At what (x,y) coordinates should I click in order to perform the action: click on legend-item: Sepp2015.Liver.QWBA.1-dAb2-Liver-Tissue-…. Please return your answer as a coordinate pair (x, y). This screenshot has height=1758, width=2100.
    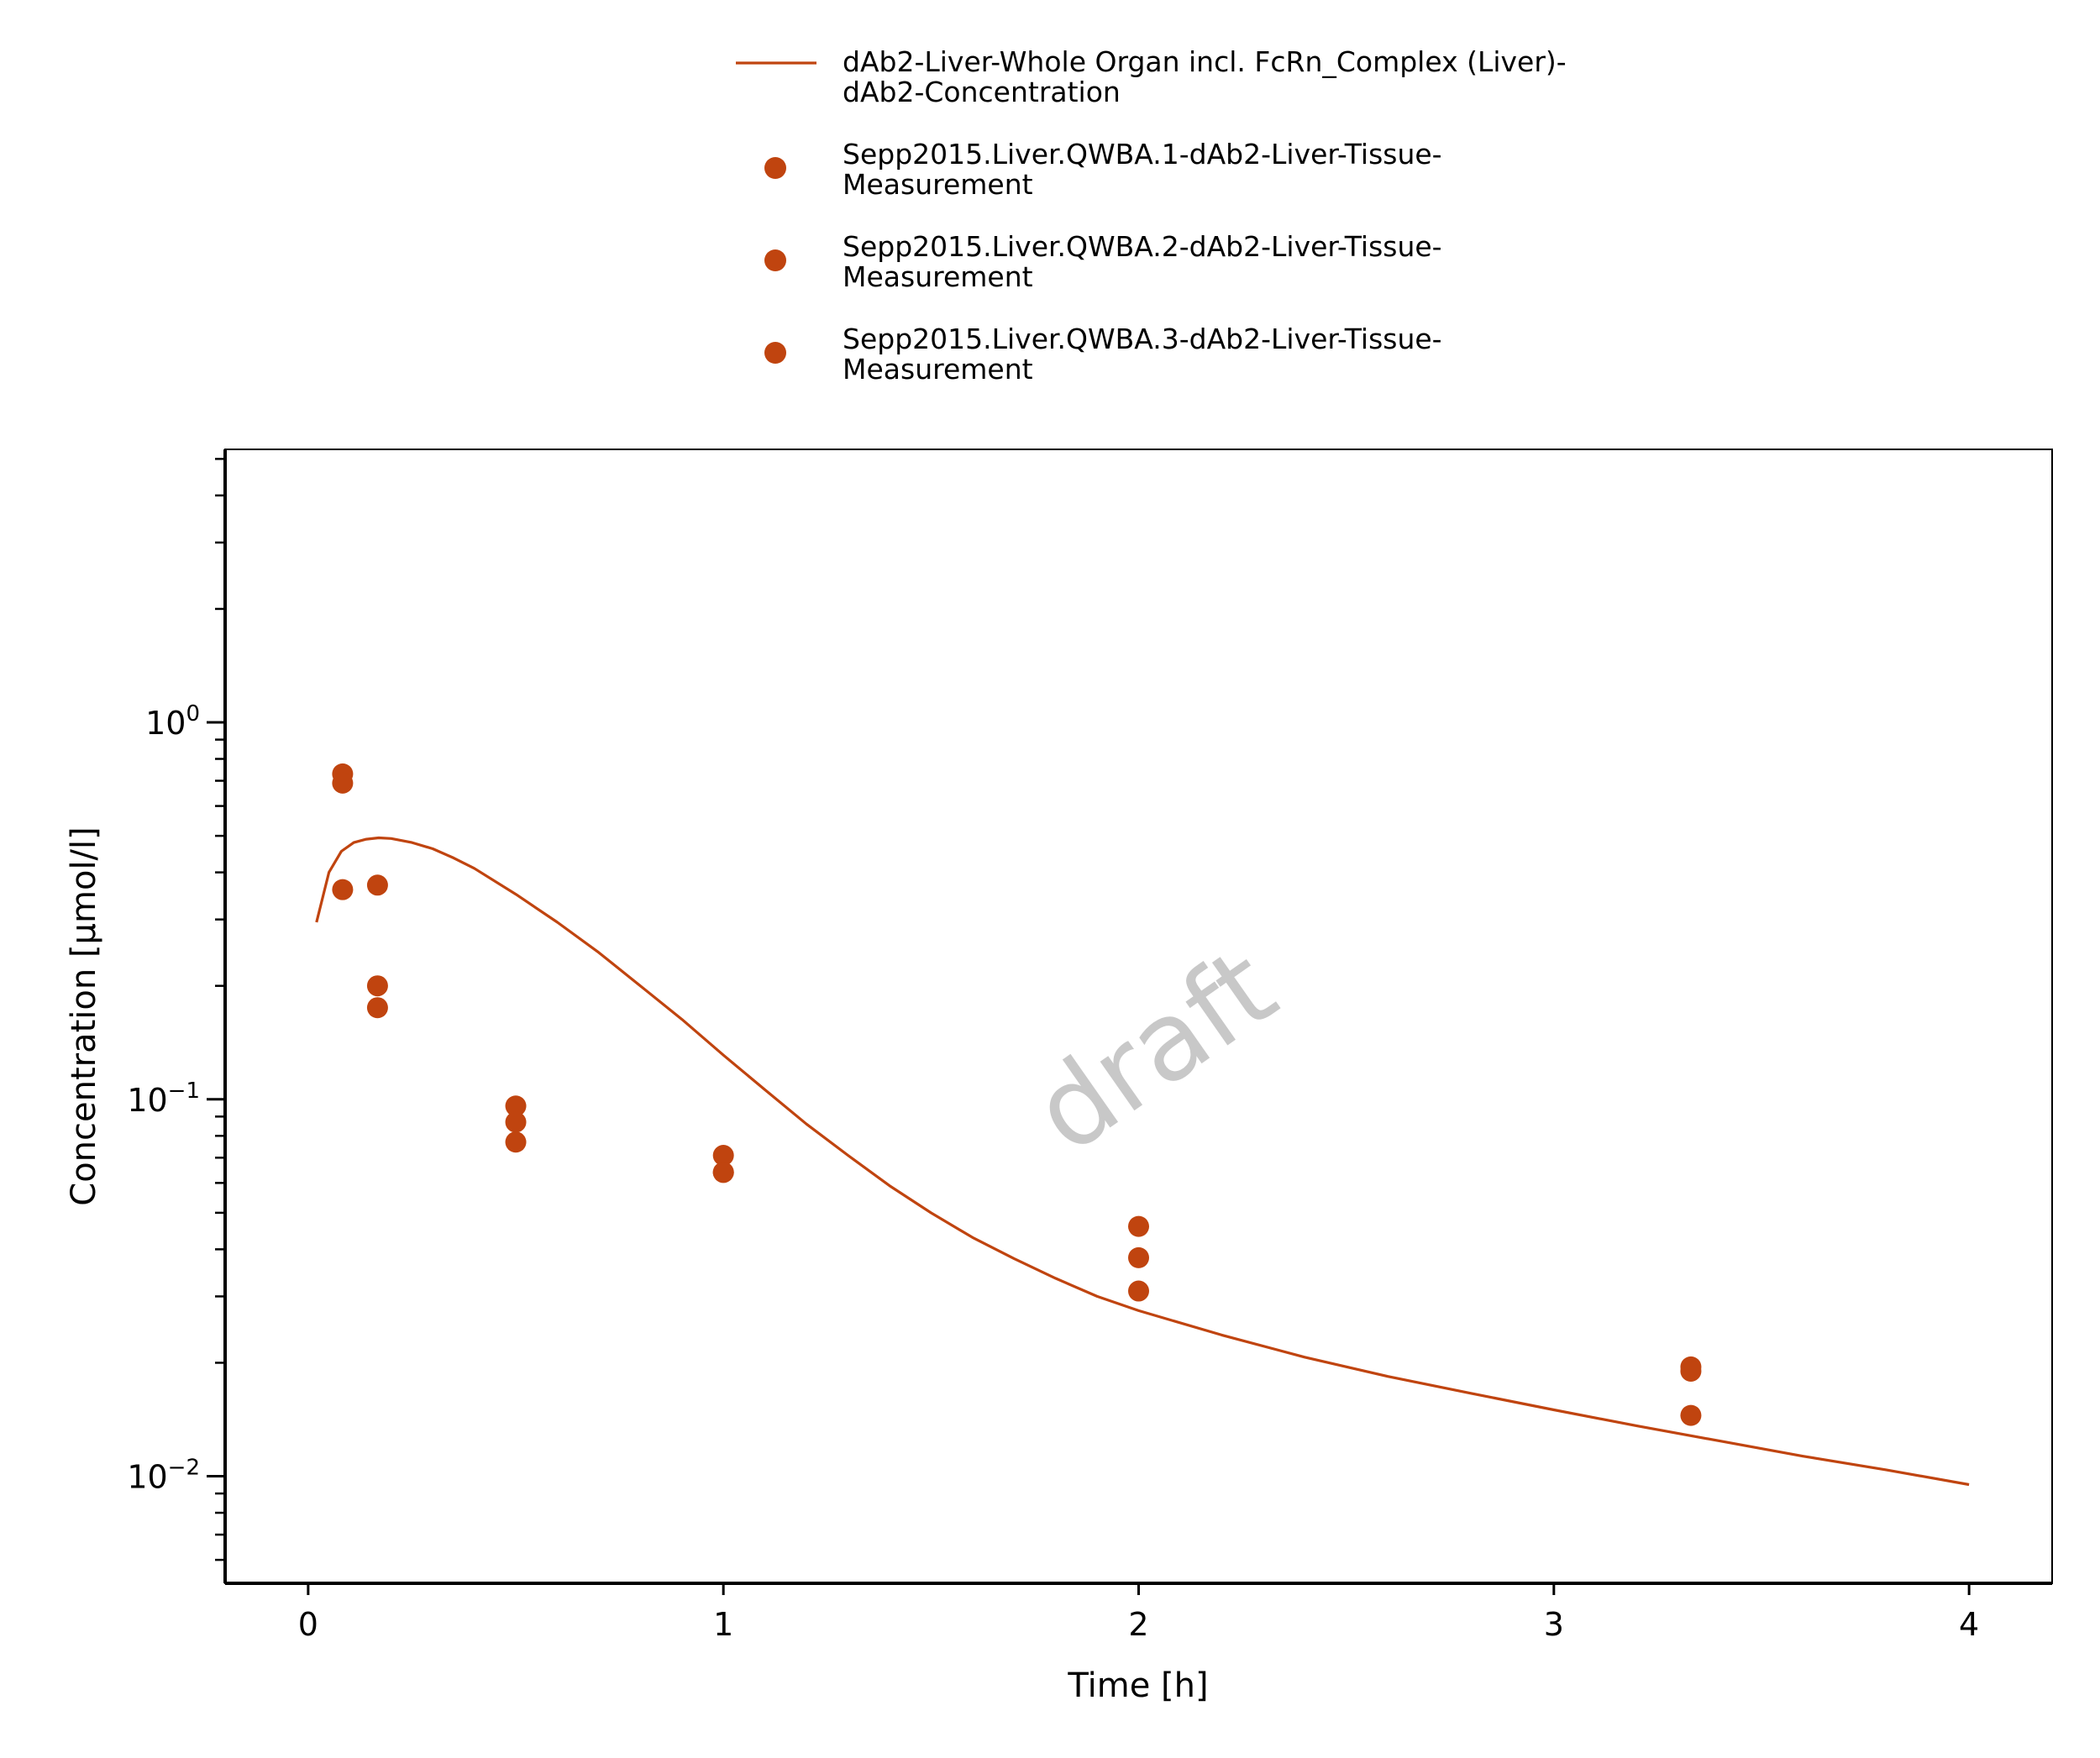
    Looking at the image, I should click on (1103, 169).